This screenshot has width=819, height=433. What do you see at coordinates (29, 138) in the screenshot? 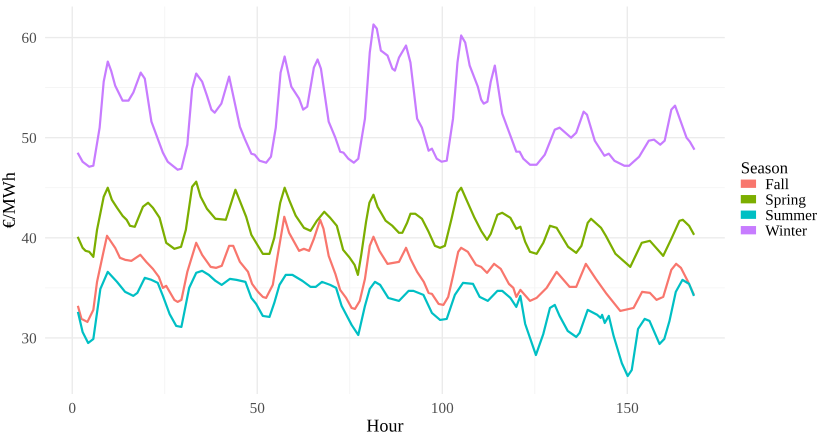
I see `y-tick-label: 50` at bounding box center [29, 138].